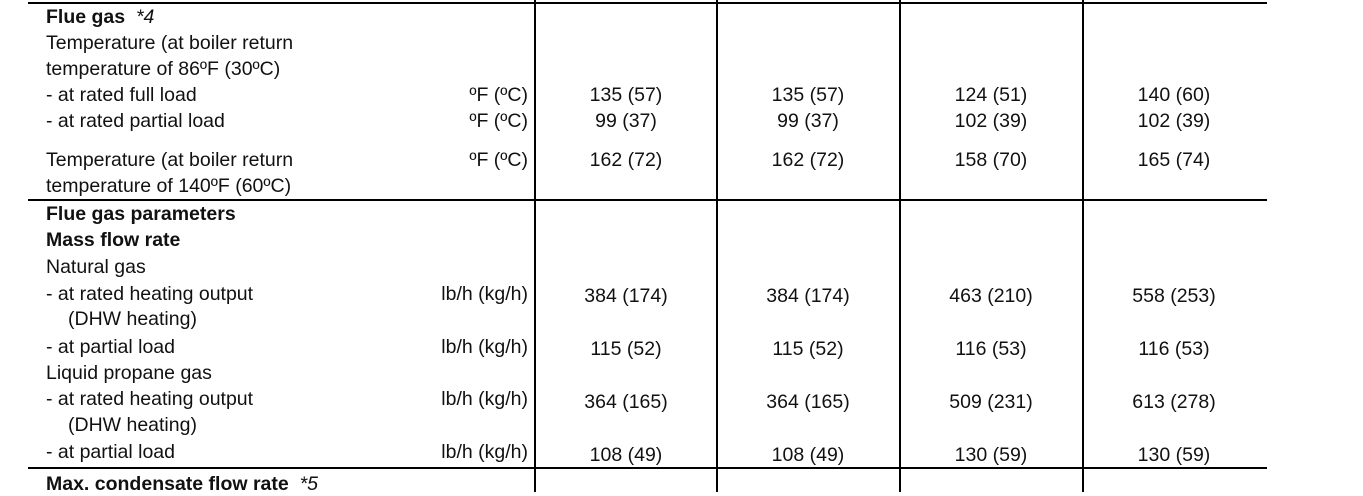 This screenshot has width=1363, height=496. Describe the element at coordinates (991, 296) in the screenshot. I see `cell-value: 463 (210)` at that location.